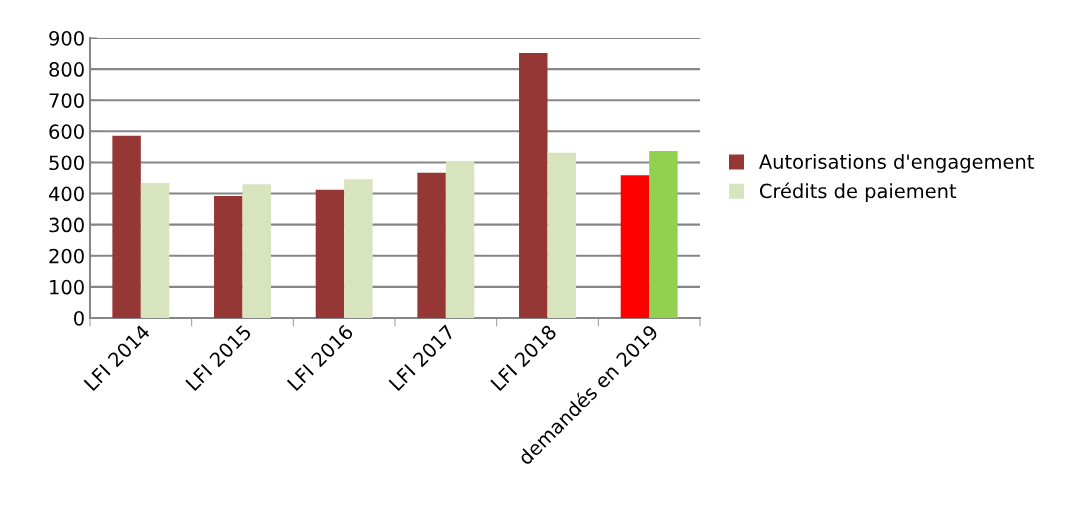  Describe the element at coordinates (66, 163) in the screenshot. I see `y-tick-label: 500` at that location.